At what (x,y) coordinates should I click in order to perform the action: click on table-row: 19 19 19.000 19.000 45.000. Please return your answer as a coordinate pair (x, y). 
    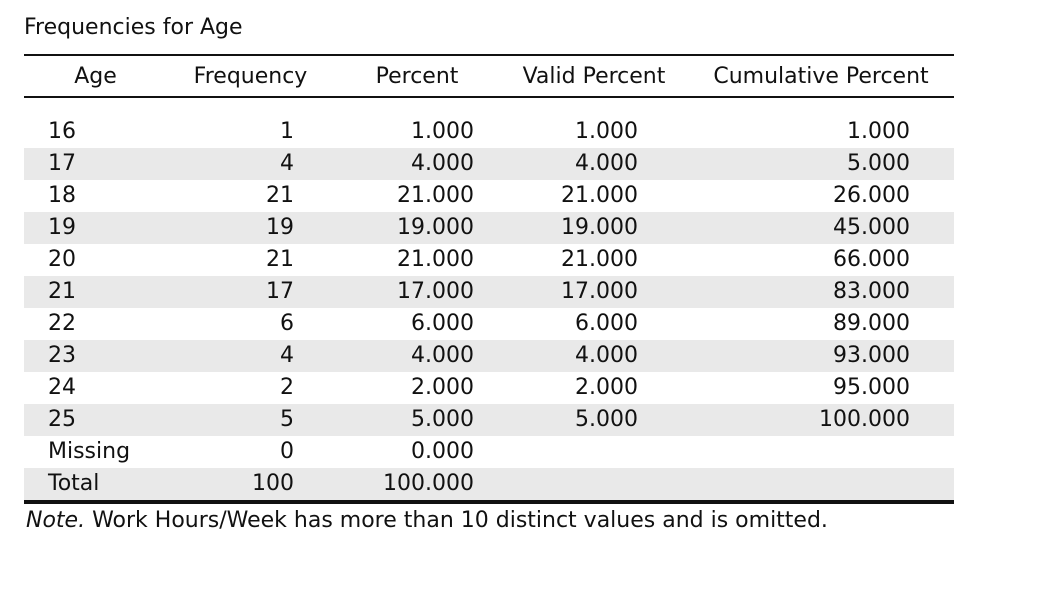
    Looking at the image, I should click on (489, 228).